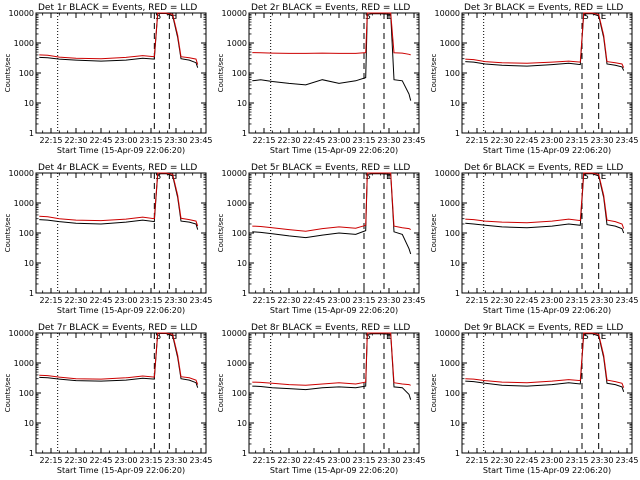 The image size is (640, 480). Describe the element at coordinates (543, 8) in the screenshot. I see `chart-title: Det 3r BLACK = Events, RED = LLD` at that location.